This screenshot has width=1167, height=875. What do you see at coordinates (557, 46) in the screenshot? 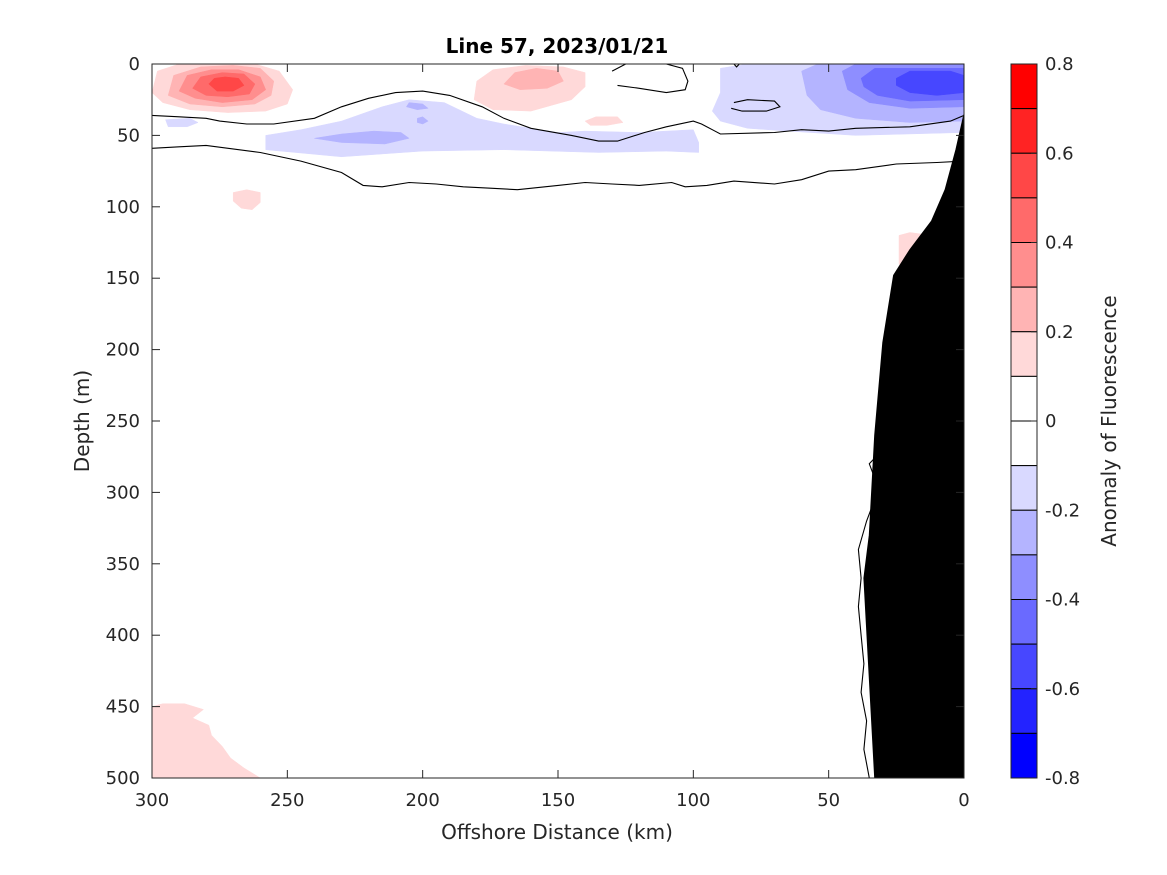
I see `chart-title: Line 57, 2023/01/21` at bounding box center [557, 46].